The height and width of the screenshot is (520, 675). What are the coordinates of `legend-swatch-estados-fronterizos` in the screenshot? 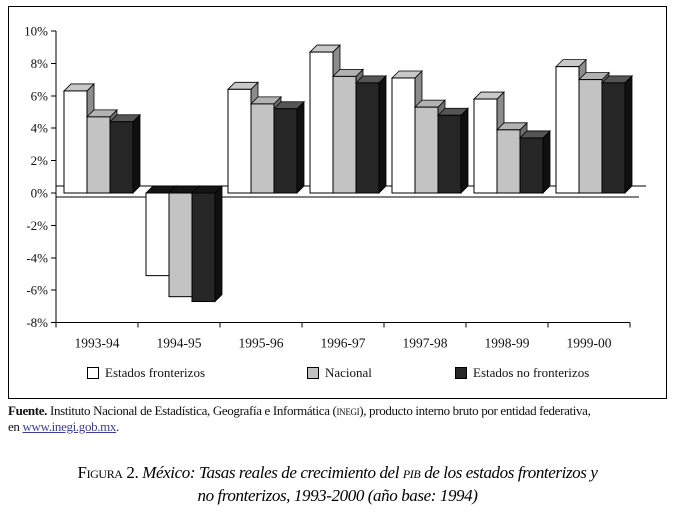 It's located at (93, 373).